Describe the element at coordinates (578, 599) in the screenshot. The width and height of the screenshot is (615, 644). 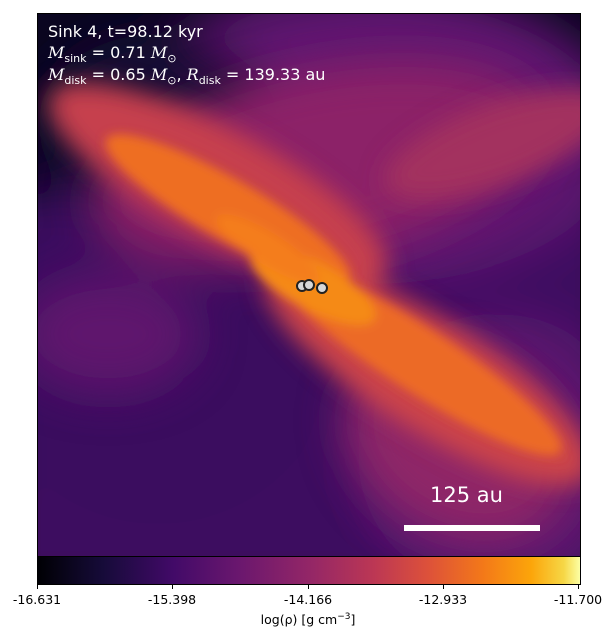
I see `colorbar-tick-label: -11.700` at that location.